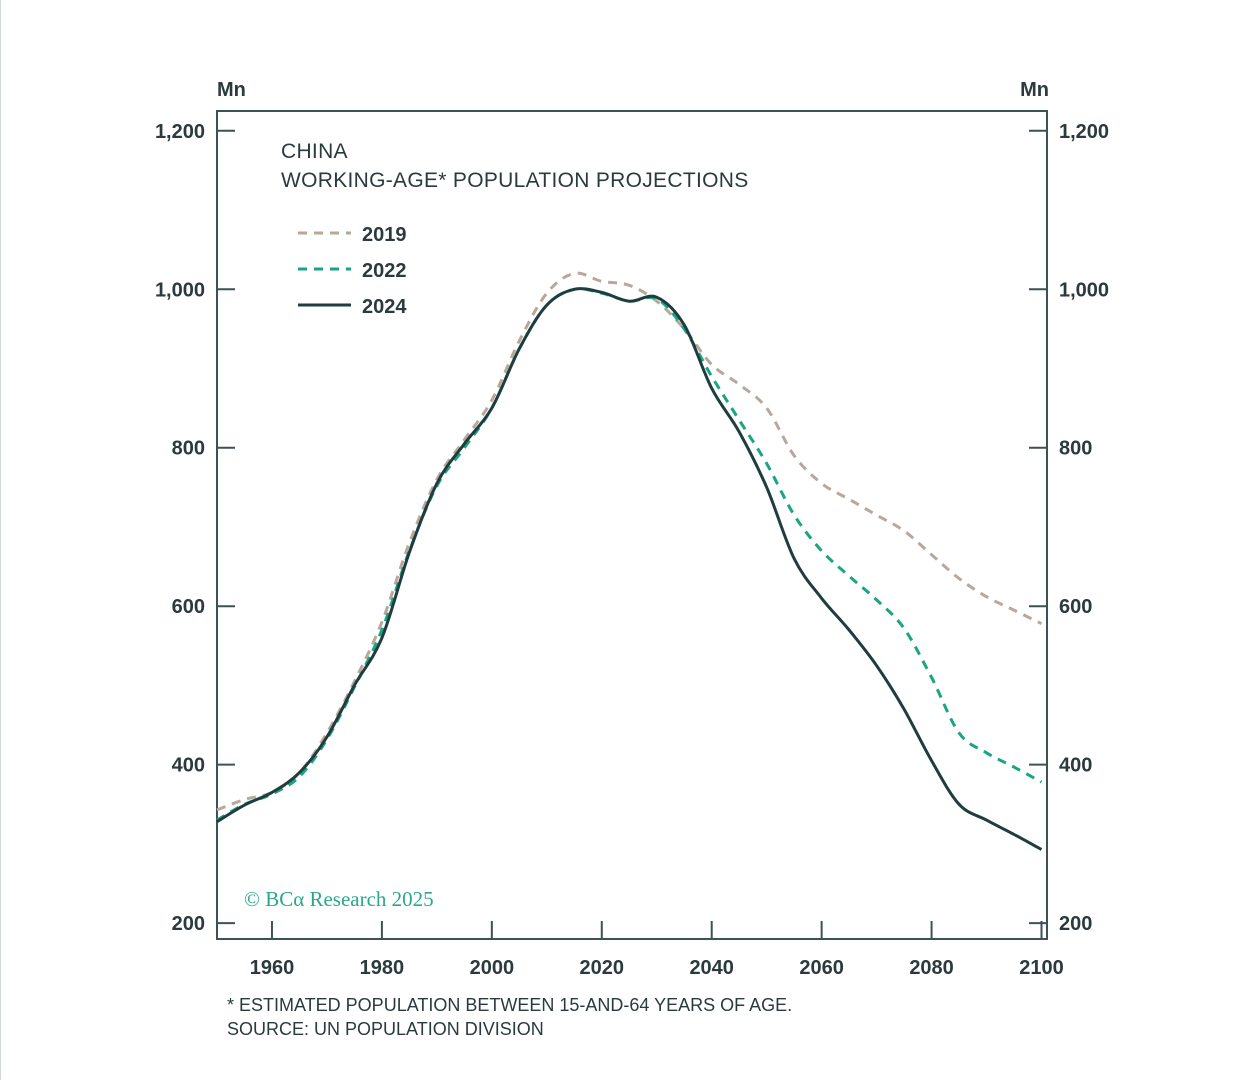 This screenshot has width=1233, height=1080. Describe the element at coordinates (385, 1029) in the screenshot. I see `source-note: SOURCE: UN POPULATION DIVISION` at that location.